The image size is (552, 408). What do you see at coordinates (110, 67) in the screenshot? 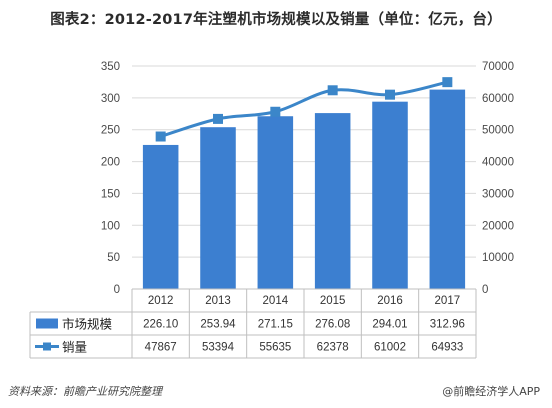
I see `left-tick-label: 350` at bounding box center [110, 67].